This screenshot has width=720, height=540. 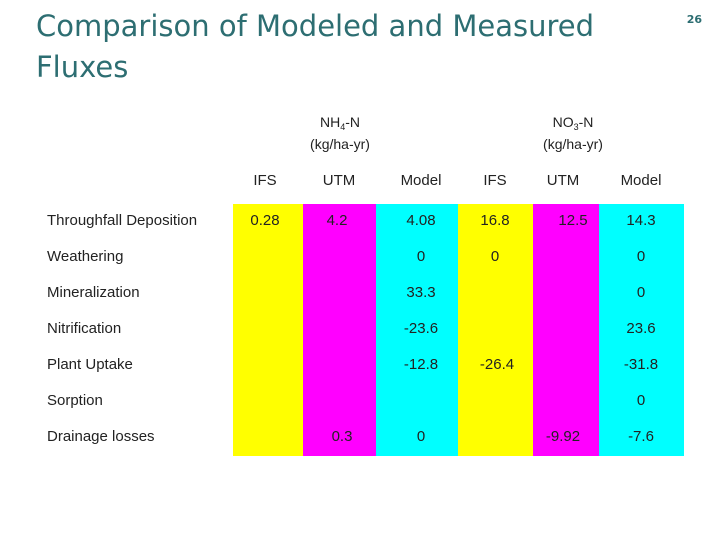 I want to click on cell-throughfall-nh4-model: 4.08, so click(x=421, y=220).